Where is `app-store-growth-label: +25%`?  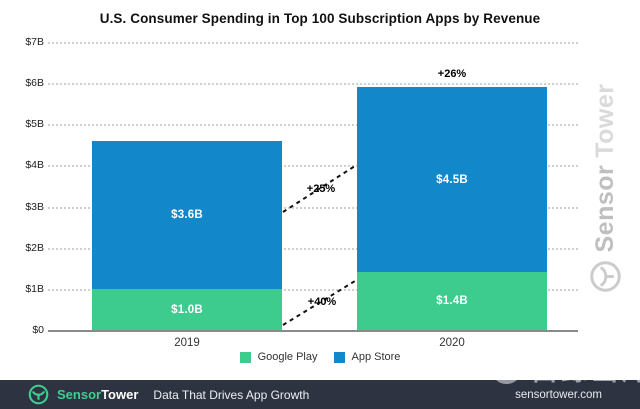 app-store-growth-label: +25% is located at coordinates (321, 189).